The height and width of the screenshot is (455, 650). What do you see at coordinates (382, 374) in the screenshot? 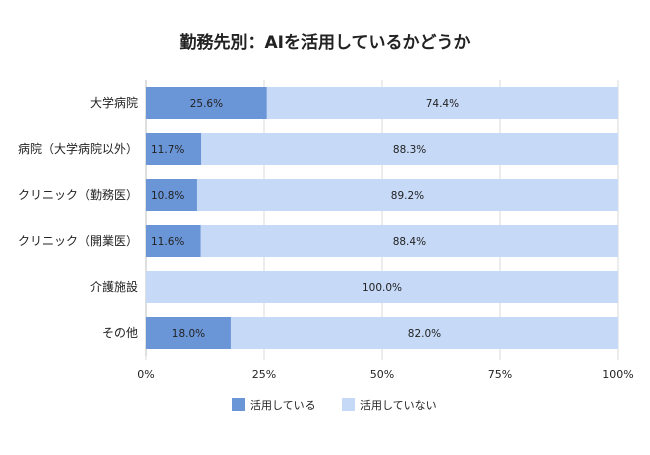
I see `x-tick-label: 50%` at bounding box center [382, 374].